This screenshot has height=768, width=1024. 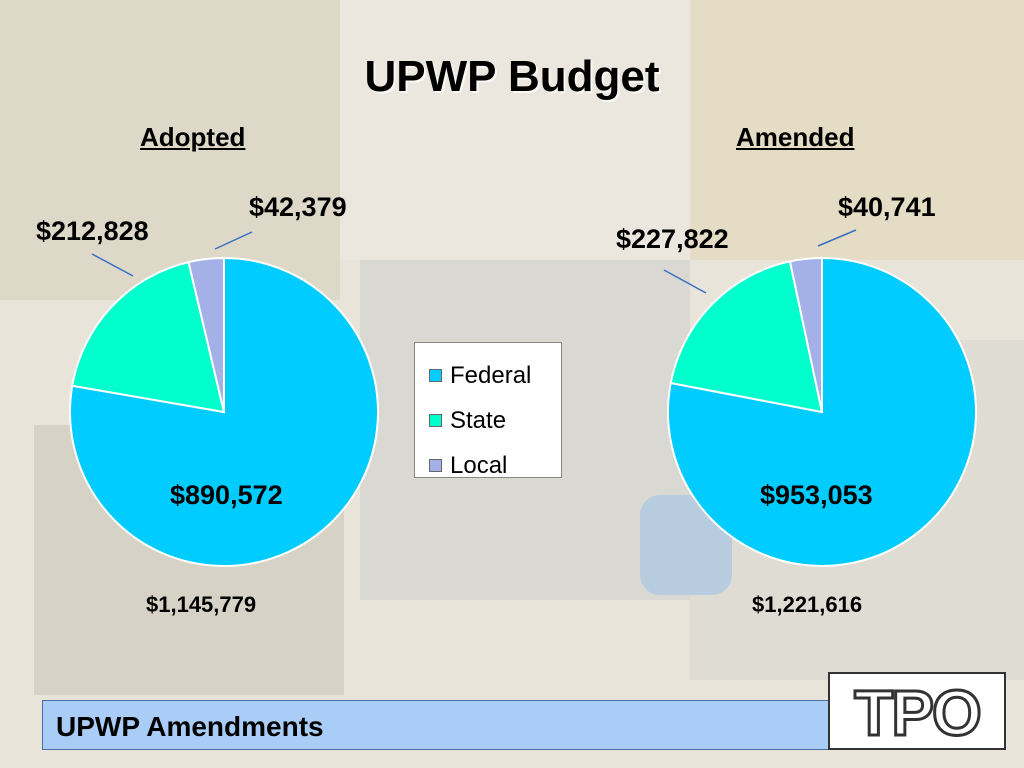 I want to click on legend-swatch-local, so click(x=435, y=465).